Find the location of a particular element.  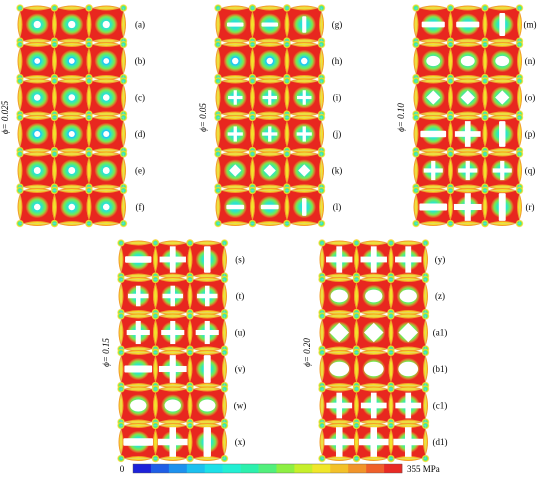

panel-label: (b1) is located at coordinates (440, 369).